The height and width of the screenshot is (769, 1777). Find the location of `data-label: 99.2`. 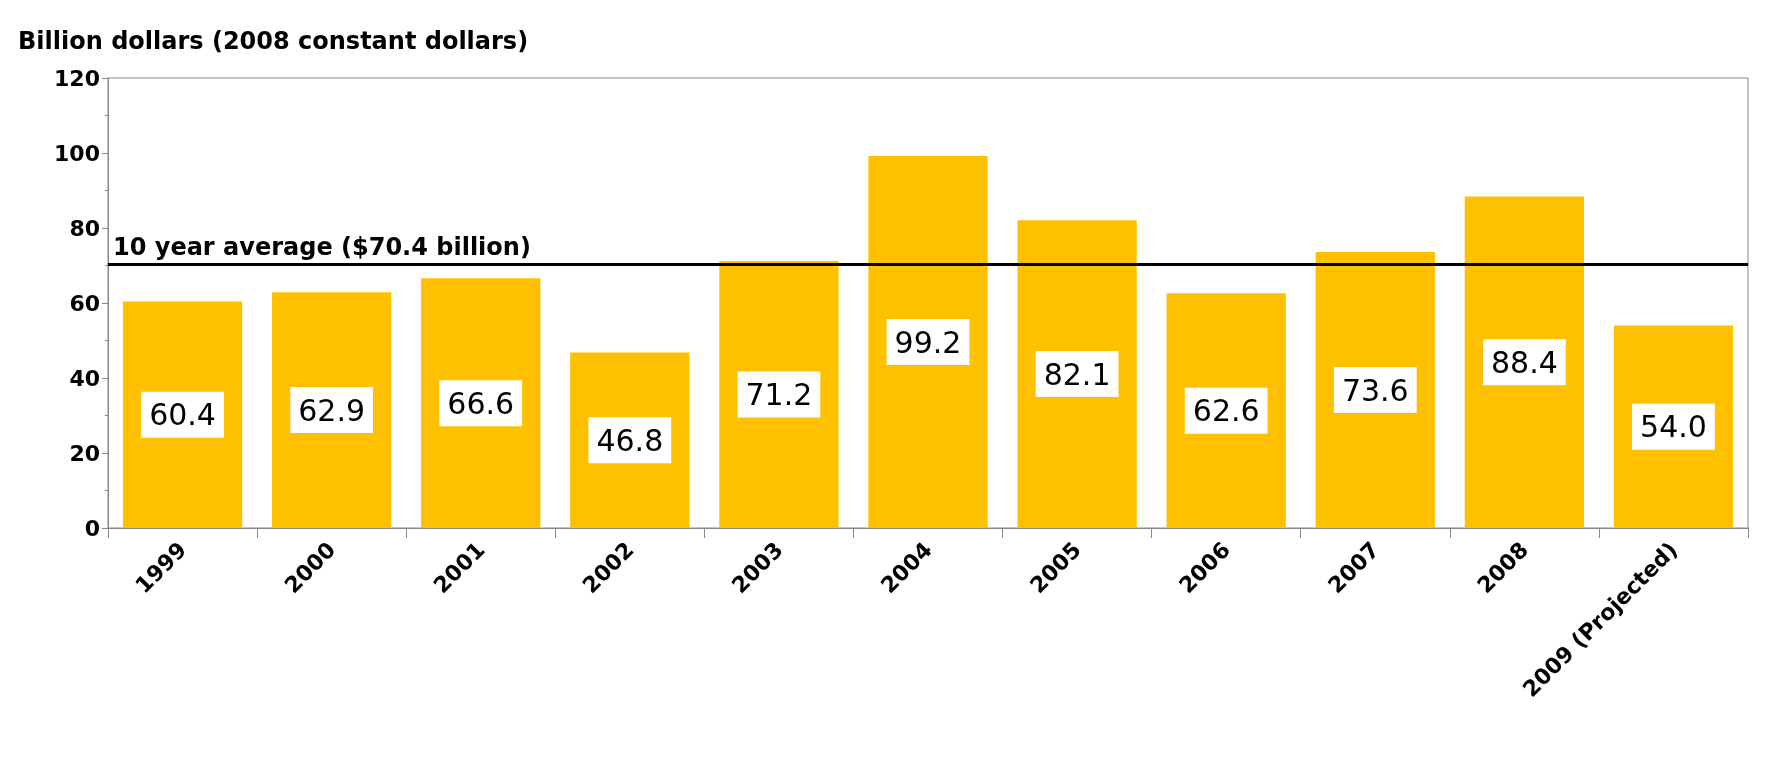

data-label: 99.2 is located at coordinates (928, 342).